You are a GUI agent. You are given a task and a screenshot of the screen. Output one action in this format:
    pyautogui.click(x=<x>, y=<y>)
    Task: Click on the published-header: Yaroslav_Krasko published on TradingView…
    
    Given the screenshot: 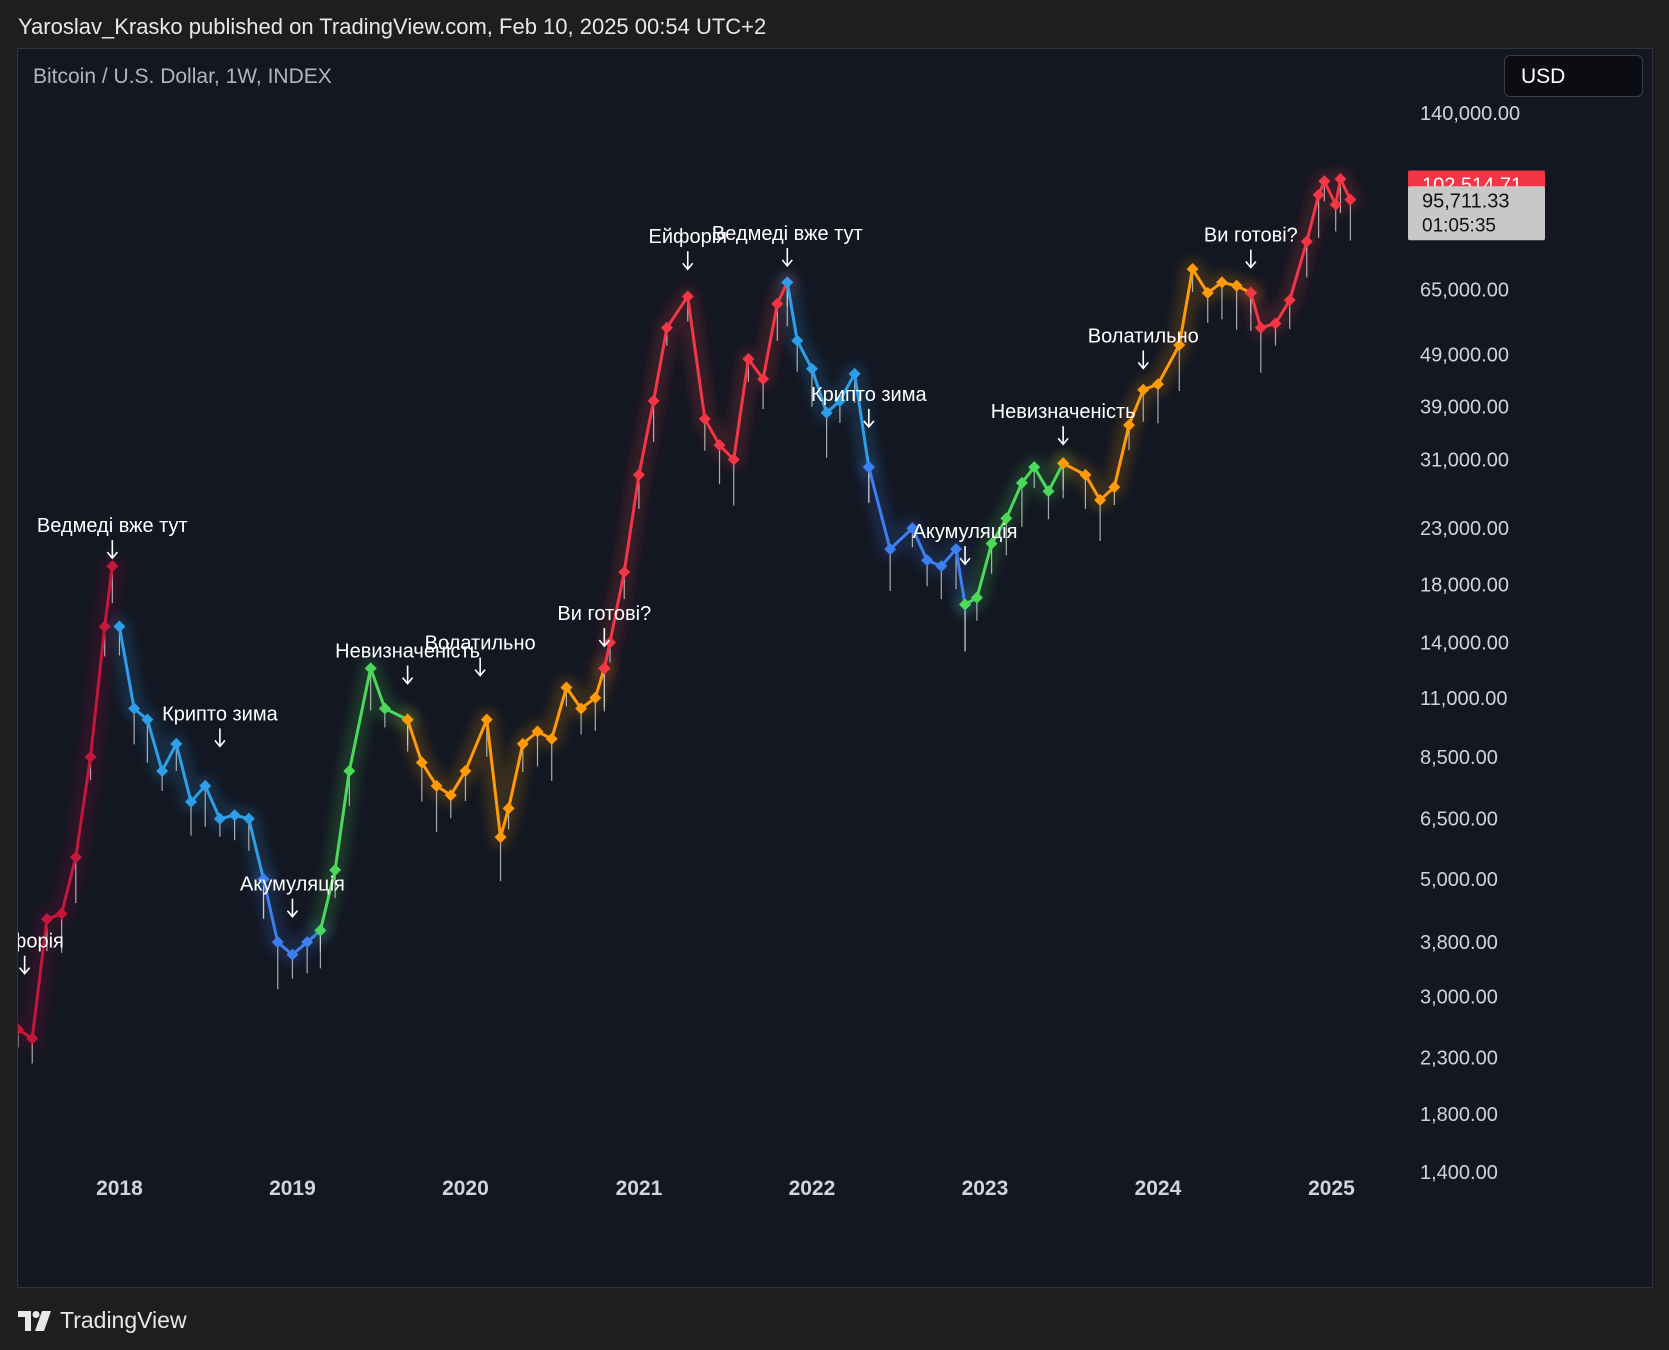 What is the action you would take?
    pyautogui.click(x=392, y=26)
    